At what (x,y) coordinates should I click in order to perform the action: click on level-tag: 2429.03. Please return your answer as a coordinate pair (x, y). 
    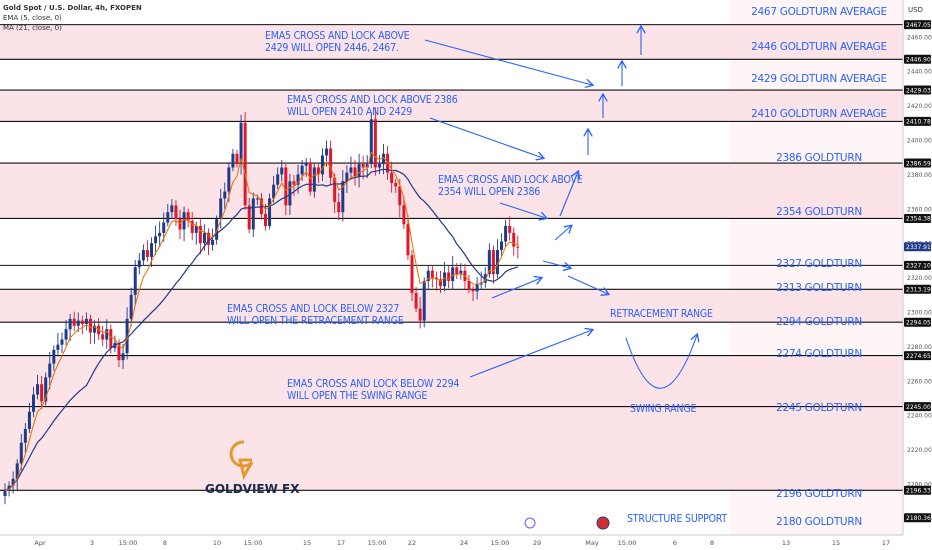
    Looking at the image, I should click on (918, 90).